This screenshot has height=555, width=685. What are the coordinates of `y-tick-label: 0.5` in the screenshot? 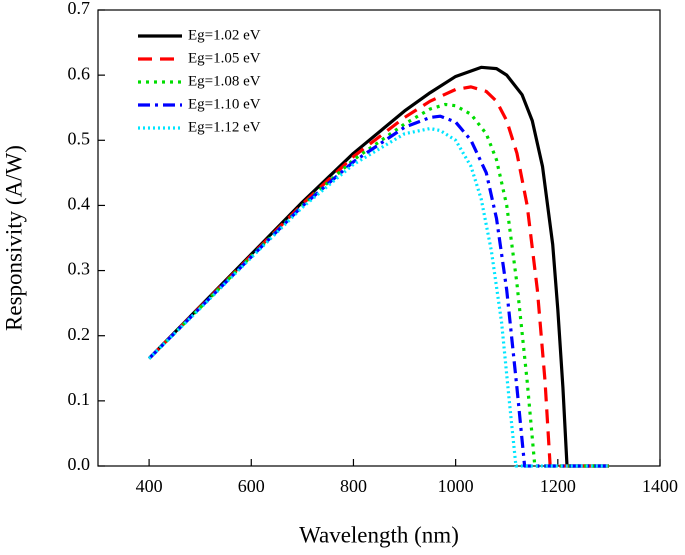 It's located at (79, 138).